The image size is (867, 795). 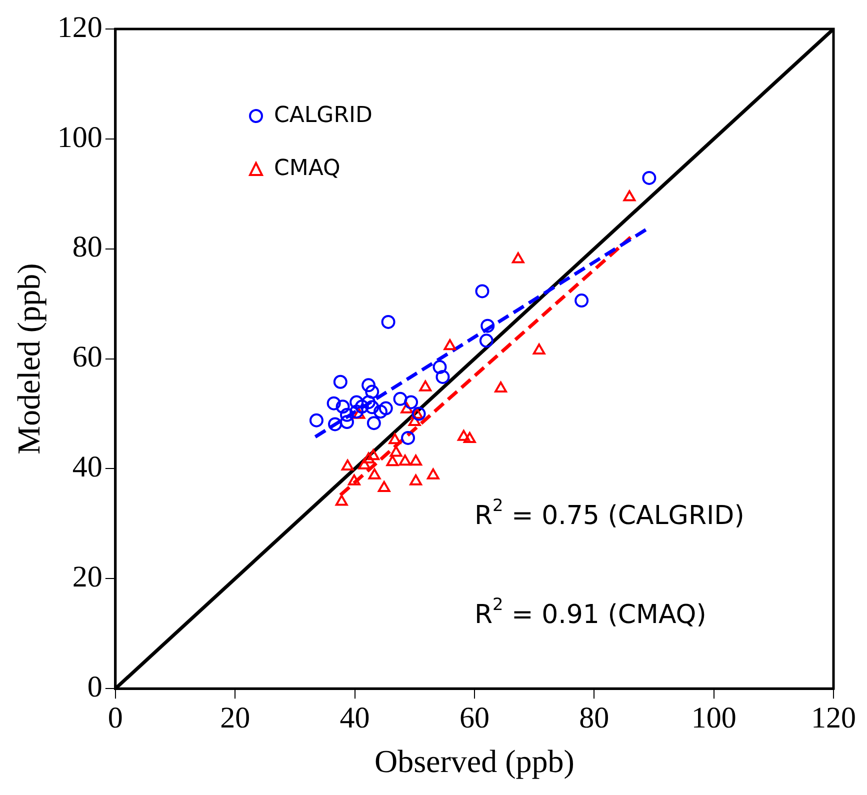 I want to click on y-tick-label: 100, so click(x=79, y=137).